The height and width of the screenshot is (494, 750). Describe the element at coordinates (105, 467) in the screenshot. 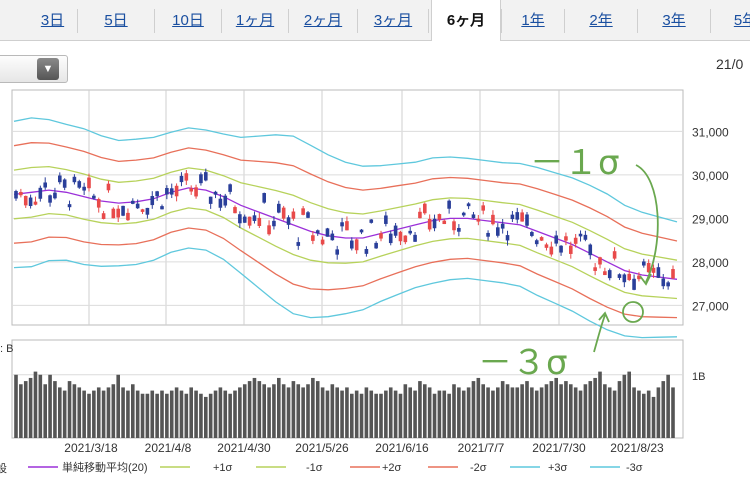

I see `legend-item: 単純移動平均(20)` at that location.